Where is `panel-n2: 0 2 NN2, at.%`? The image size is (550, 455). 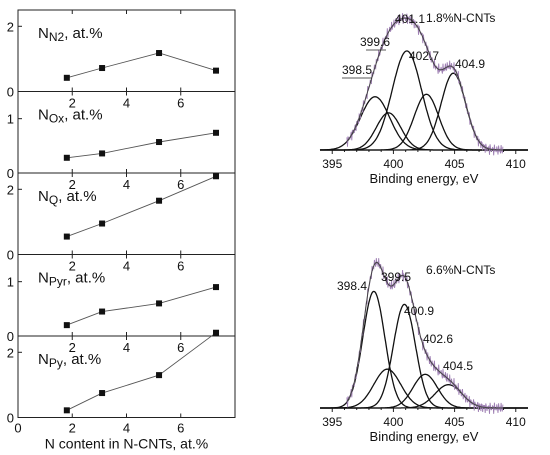 panel-n2: 0 2 NN2, at.% is located at coordinates (121, 54).